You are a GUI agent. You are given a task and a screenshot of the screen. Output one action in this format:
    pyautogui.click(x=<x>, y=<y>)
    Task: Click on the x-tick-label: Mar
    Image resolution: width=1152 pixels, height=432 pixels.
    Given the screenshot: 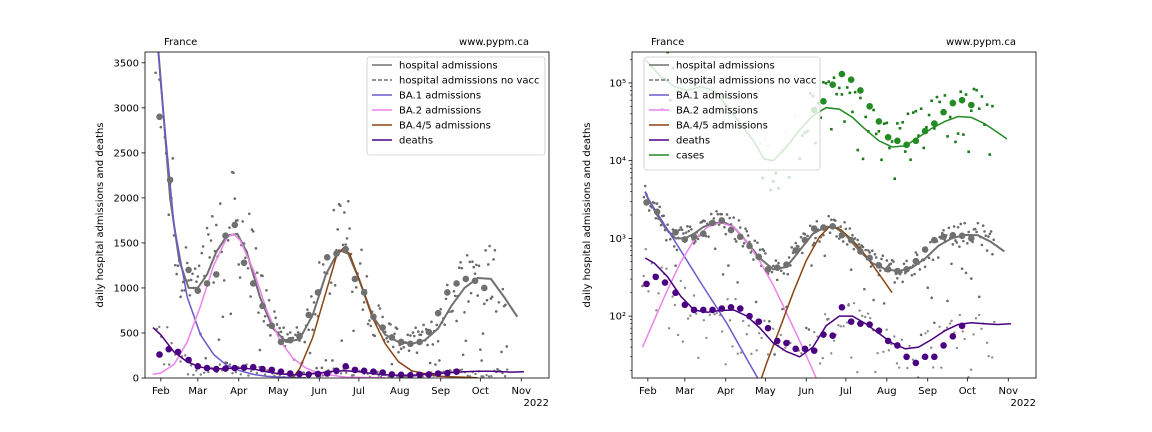 What is the action you would take?
    pyautogui.click(x=198, y=391)
    